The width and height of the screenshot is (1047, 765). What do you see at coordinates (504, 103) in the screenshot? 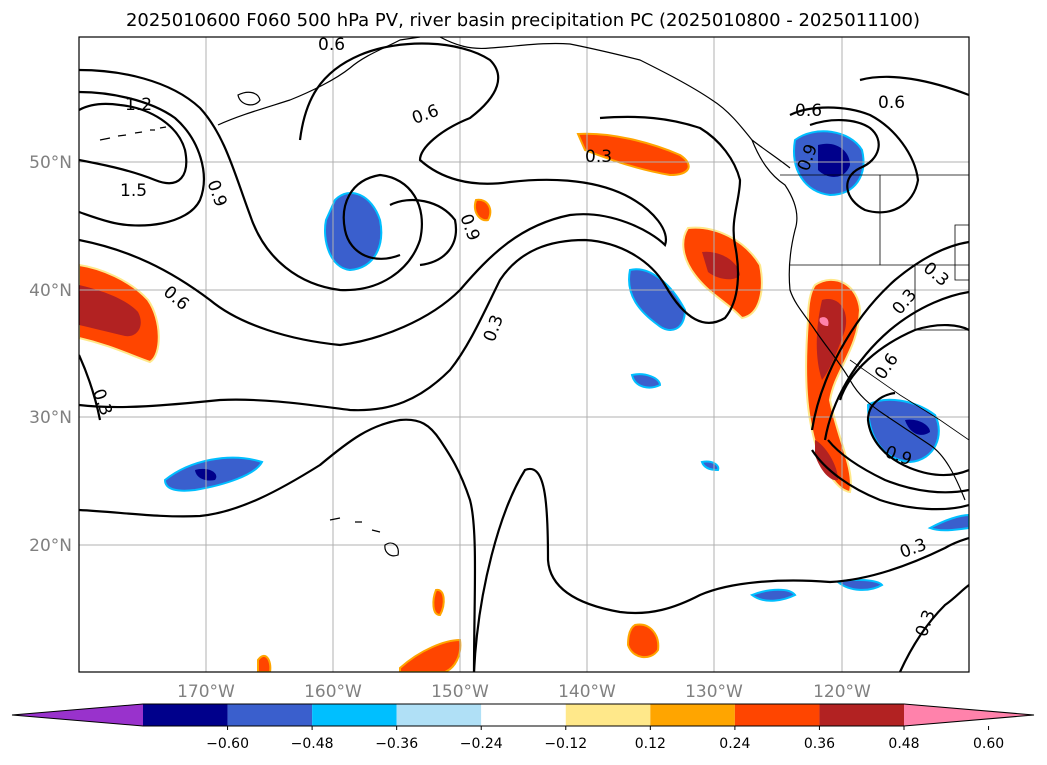
I see `alaska-coast` at bounding box center [504, 103].